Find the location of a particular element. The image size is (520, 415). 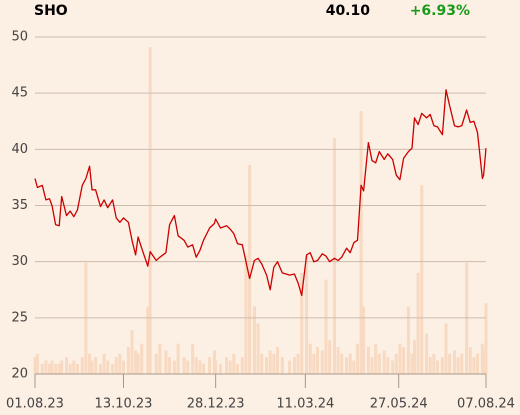

price: 40.10 is located at coordinates (348, 11).